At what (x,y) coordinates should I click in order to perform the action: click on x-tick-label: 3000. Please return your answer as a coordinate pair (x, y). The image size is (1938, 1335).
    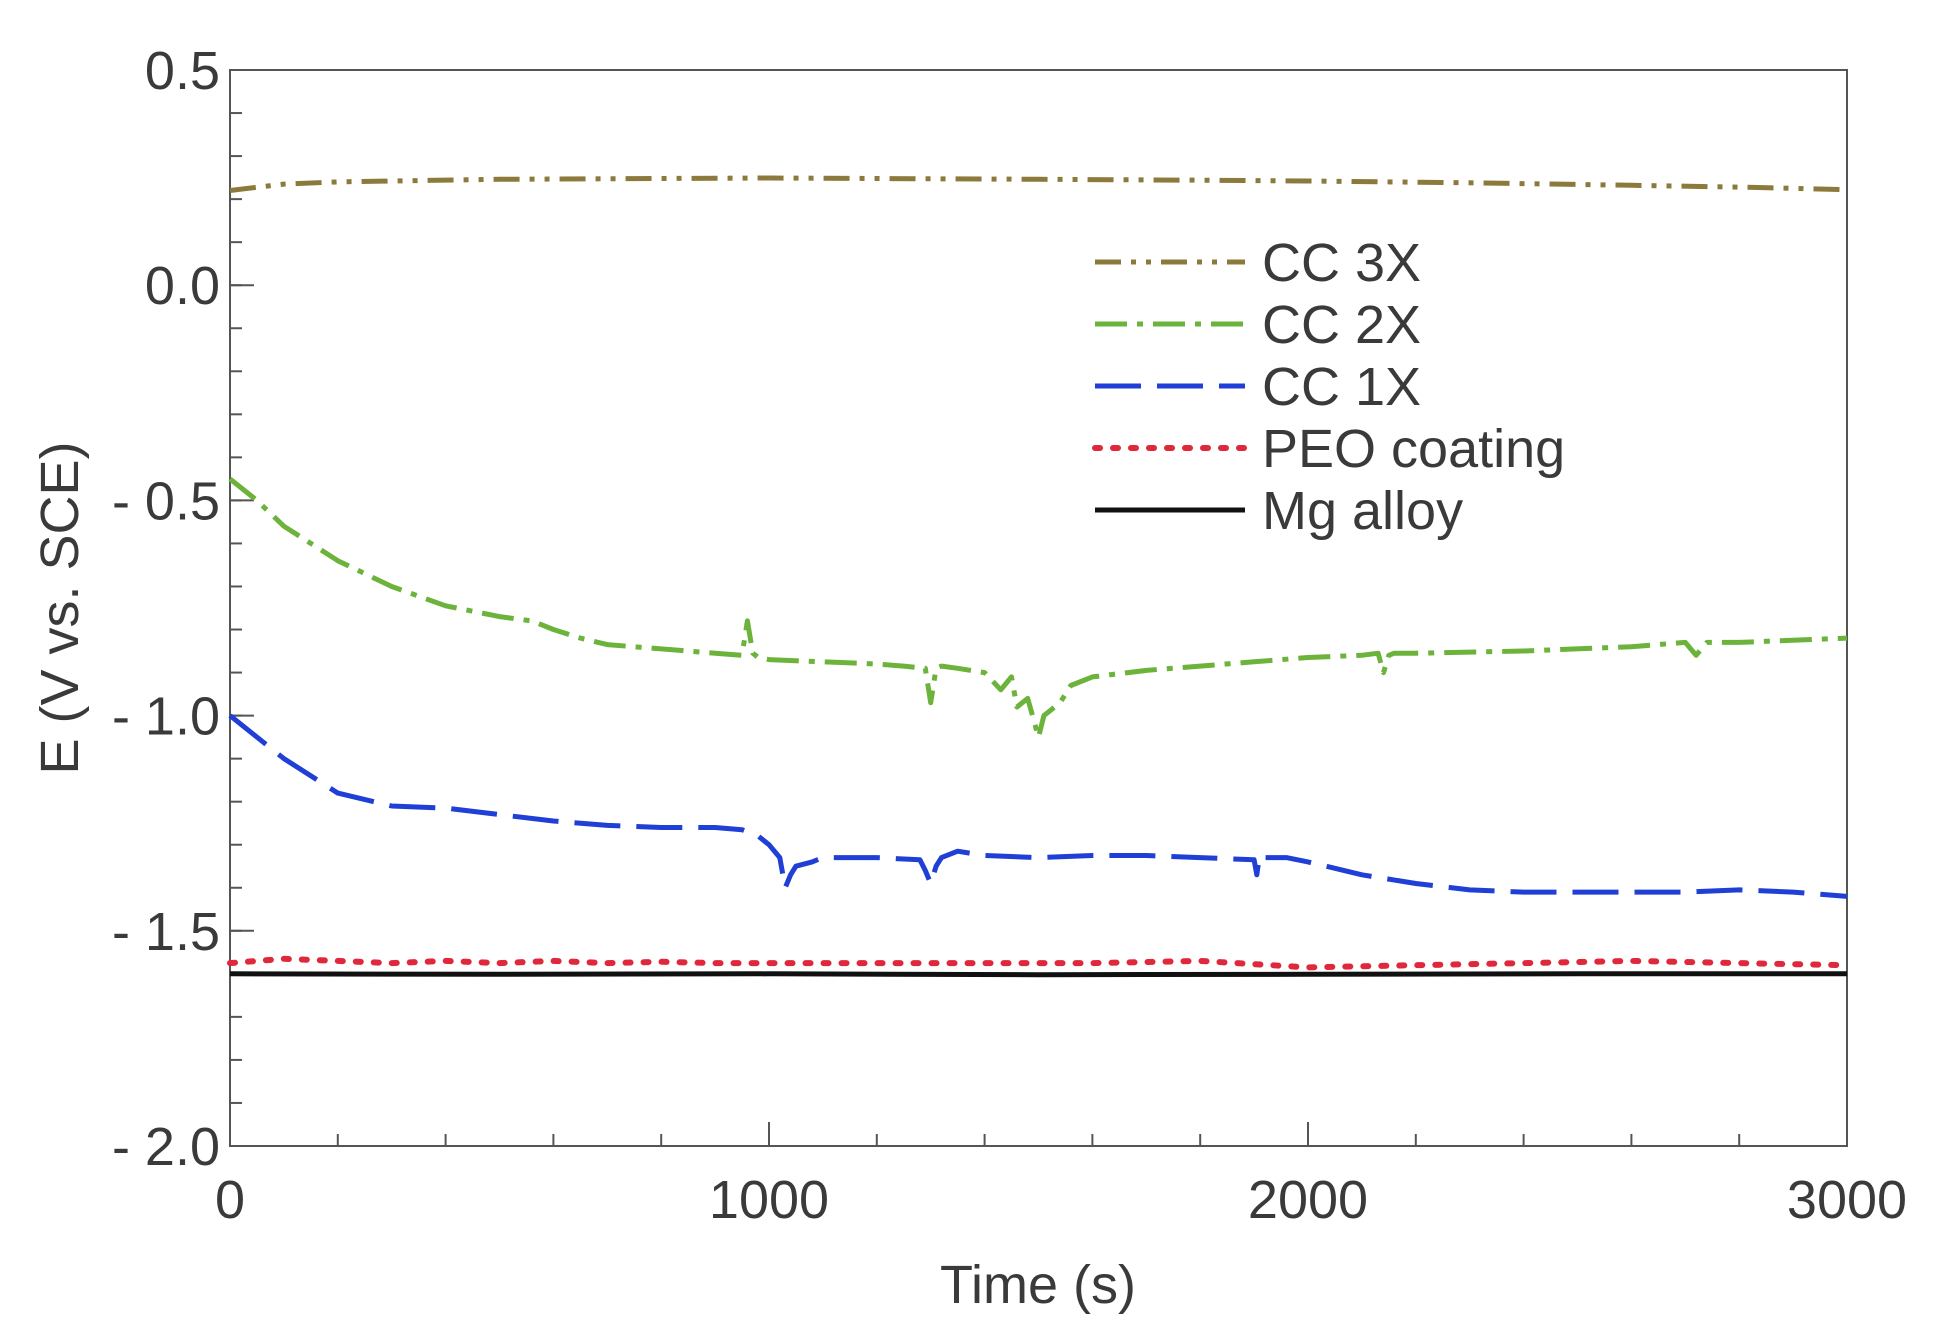
    Looking at the image, I should click on (1847, 1200).